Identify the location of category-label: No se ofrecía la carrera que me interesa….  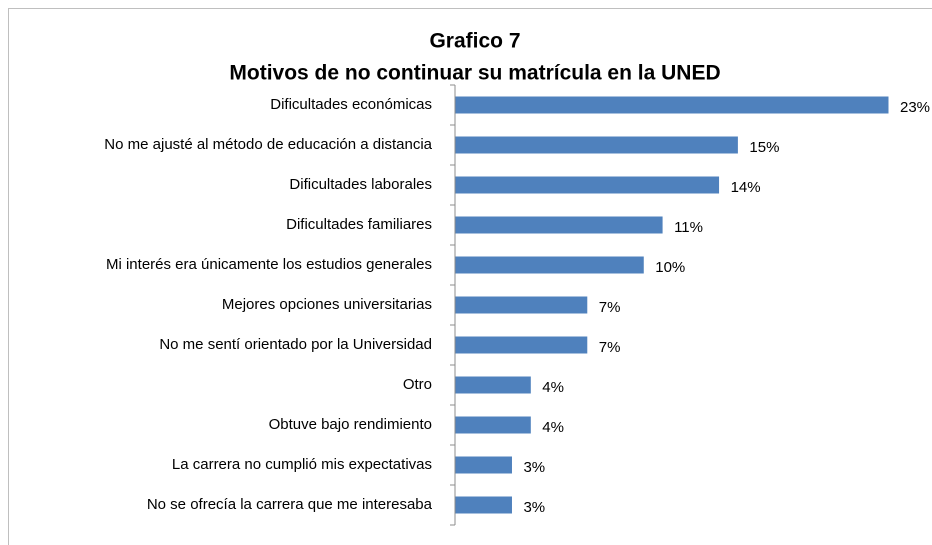
(290, 504).